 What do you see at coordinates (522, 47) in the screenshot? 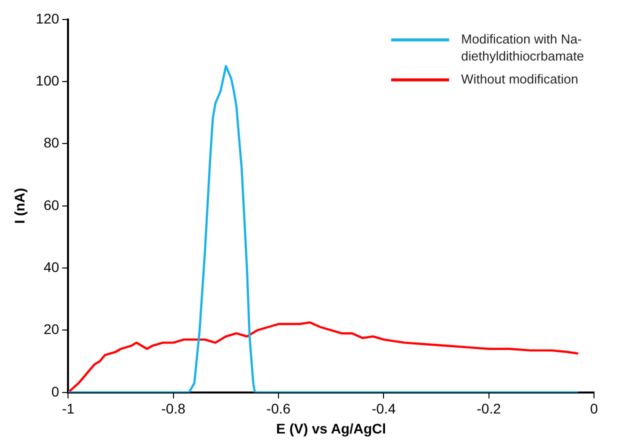
I see `legend-label: Modification with Na-diethyldithiocrbamate` at bounding box center [522, 47].